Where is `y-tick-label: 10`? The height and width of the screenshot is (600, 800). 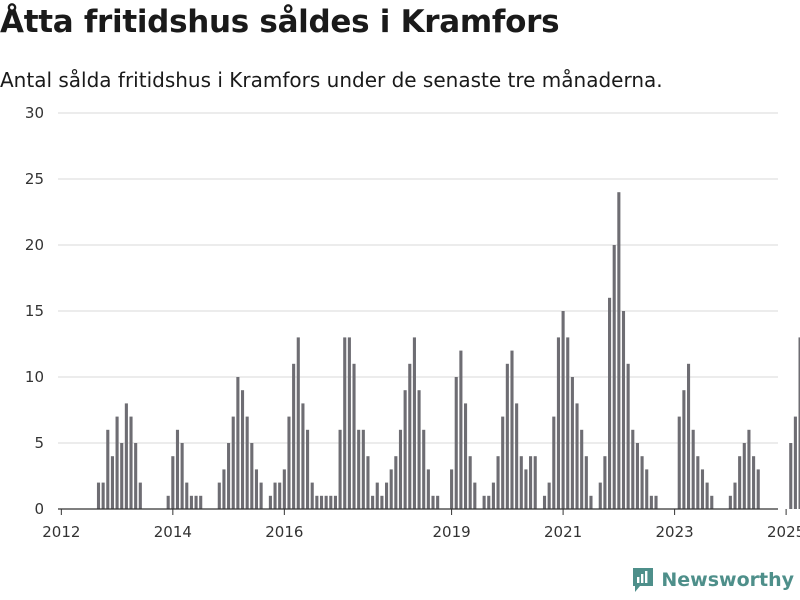
y-tick-label: 10 is located at coordinates (34, 377).